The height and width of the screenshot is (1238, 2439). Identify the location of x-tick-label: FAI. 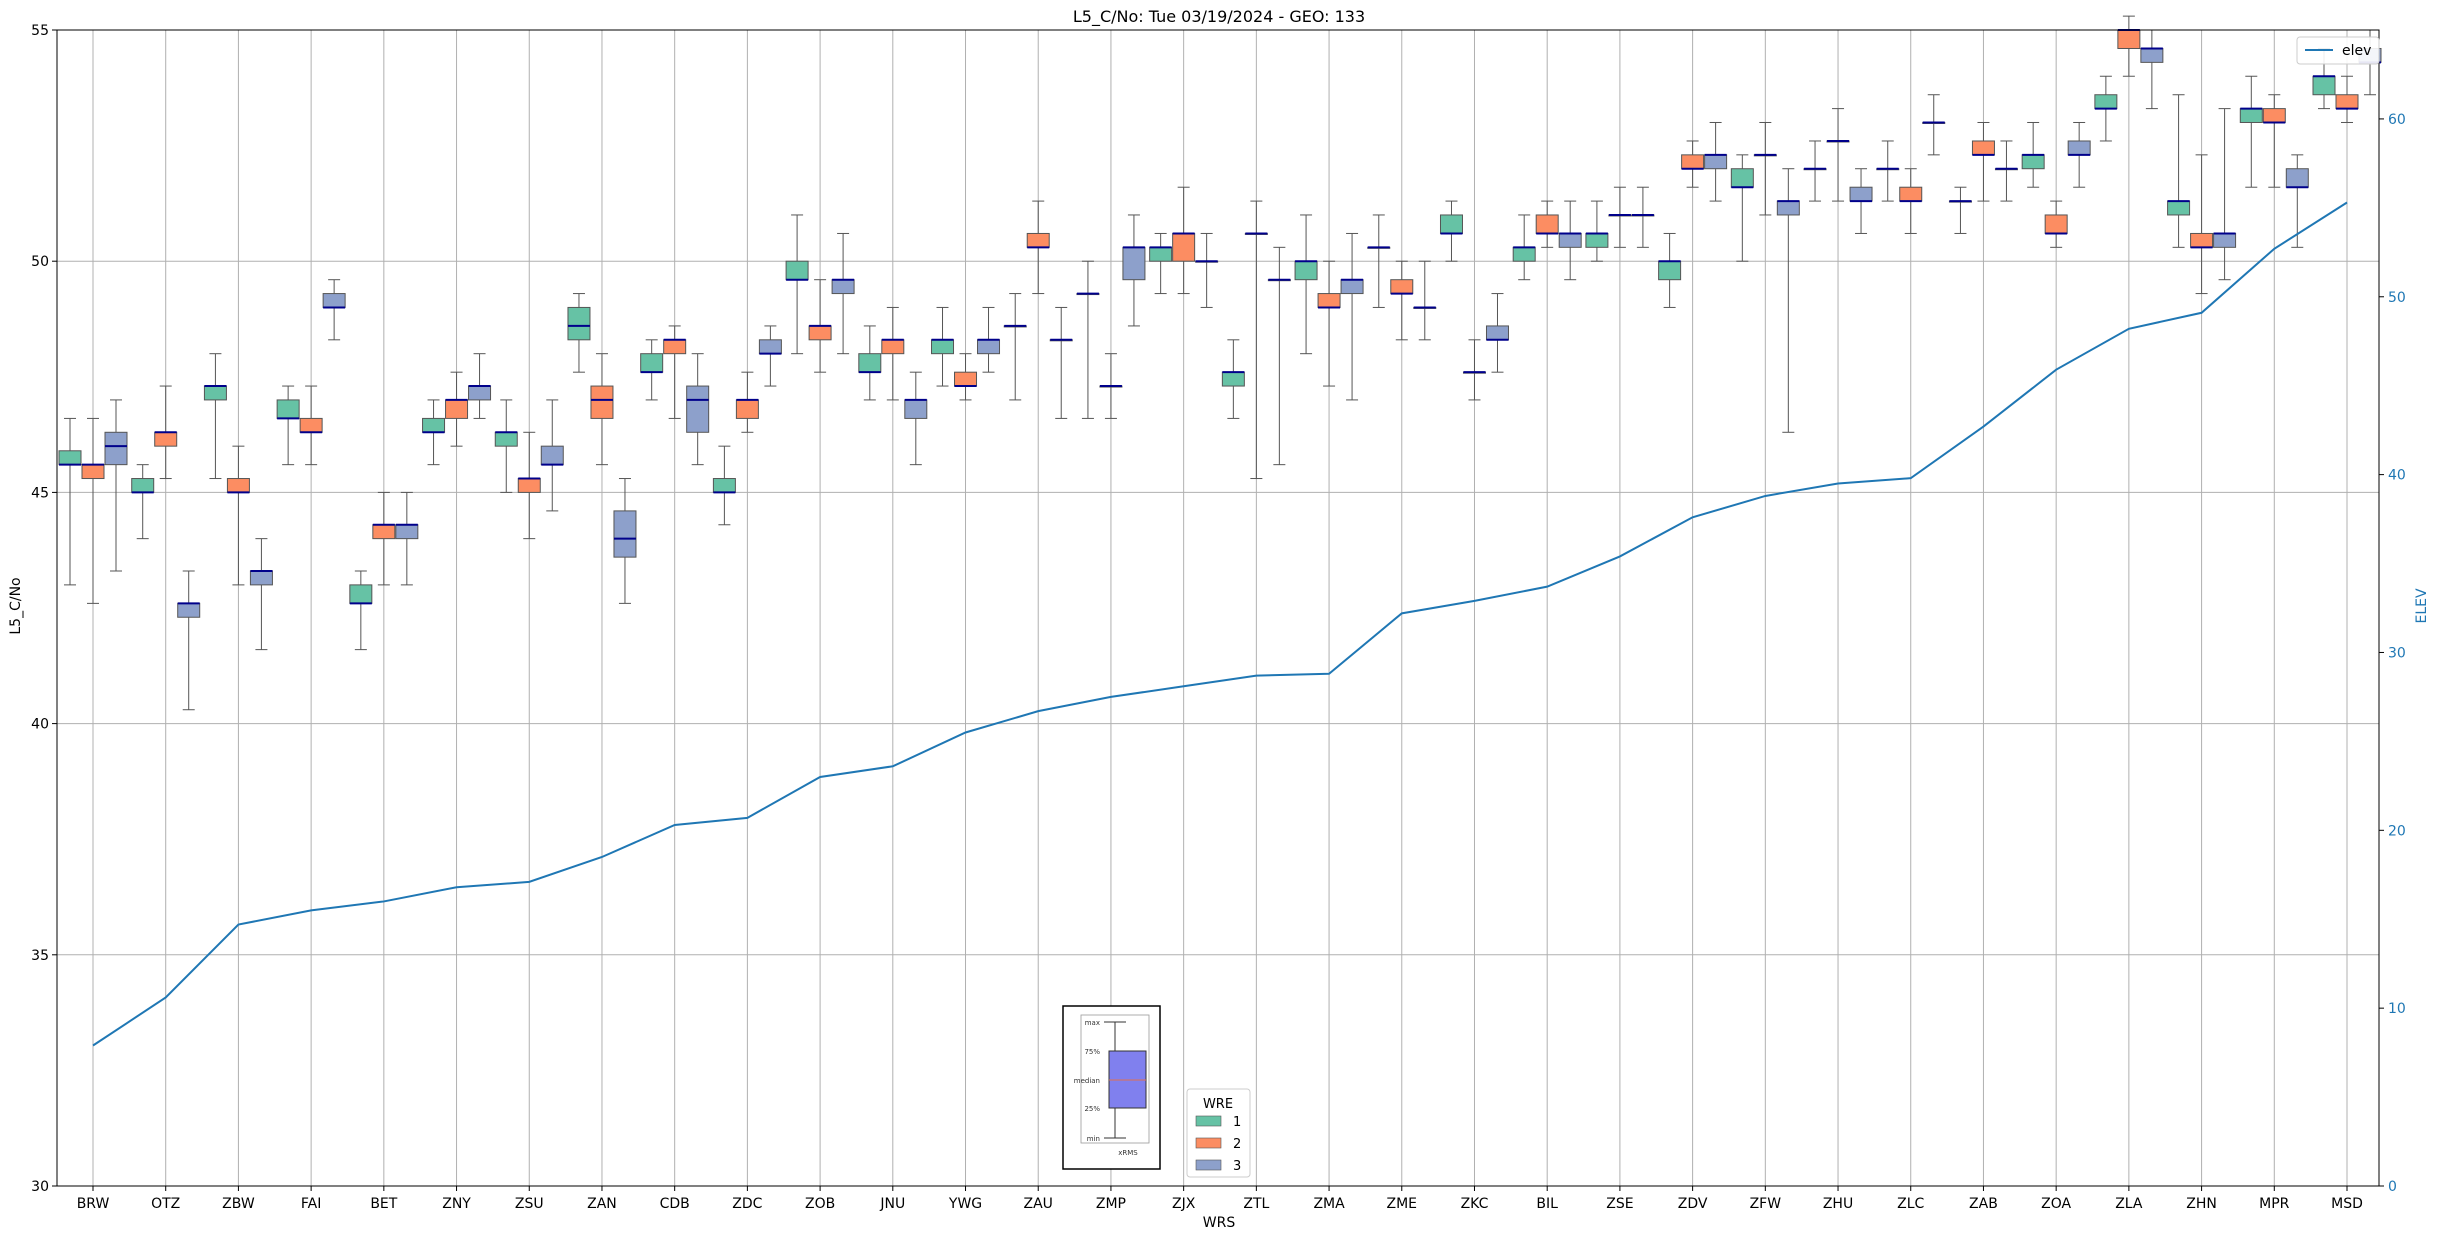
(311, 1204).